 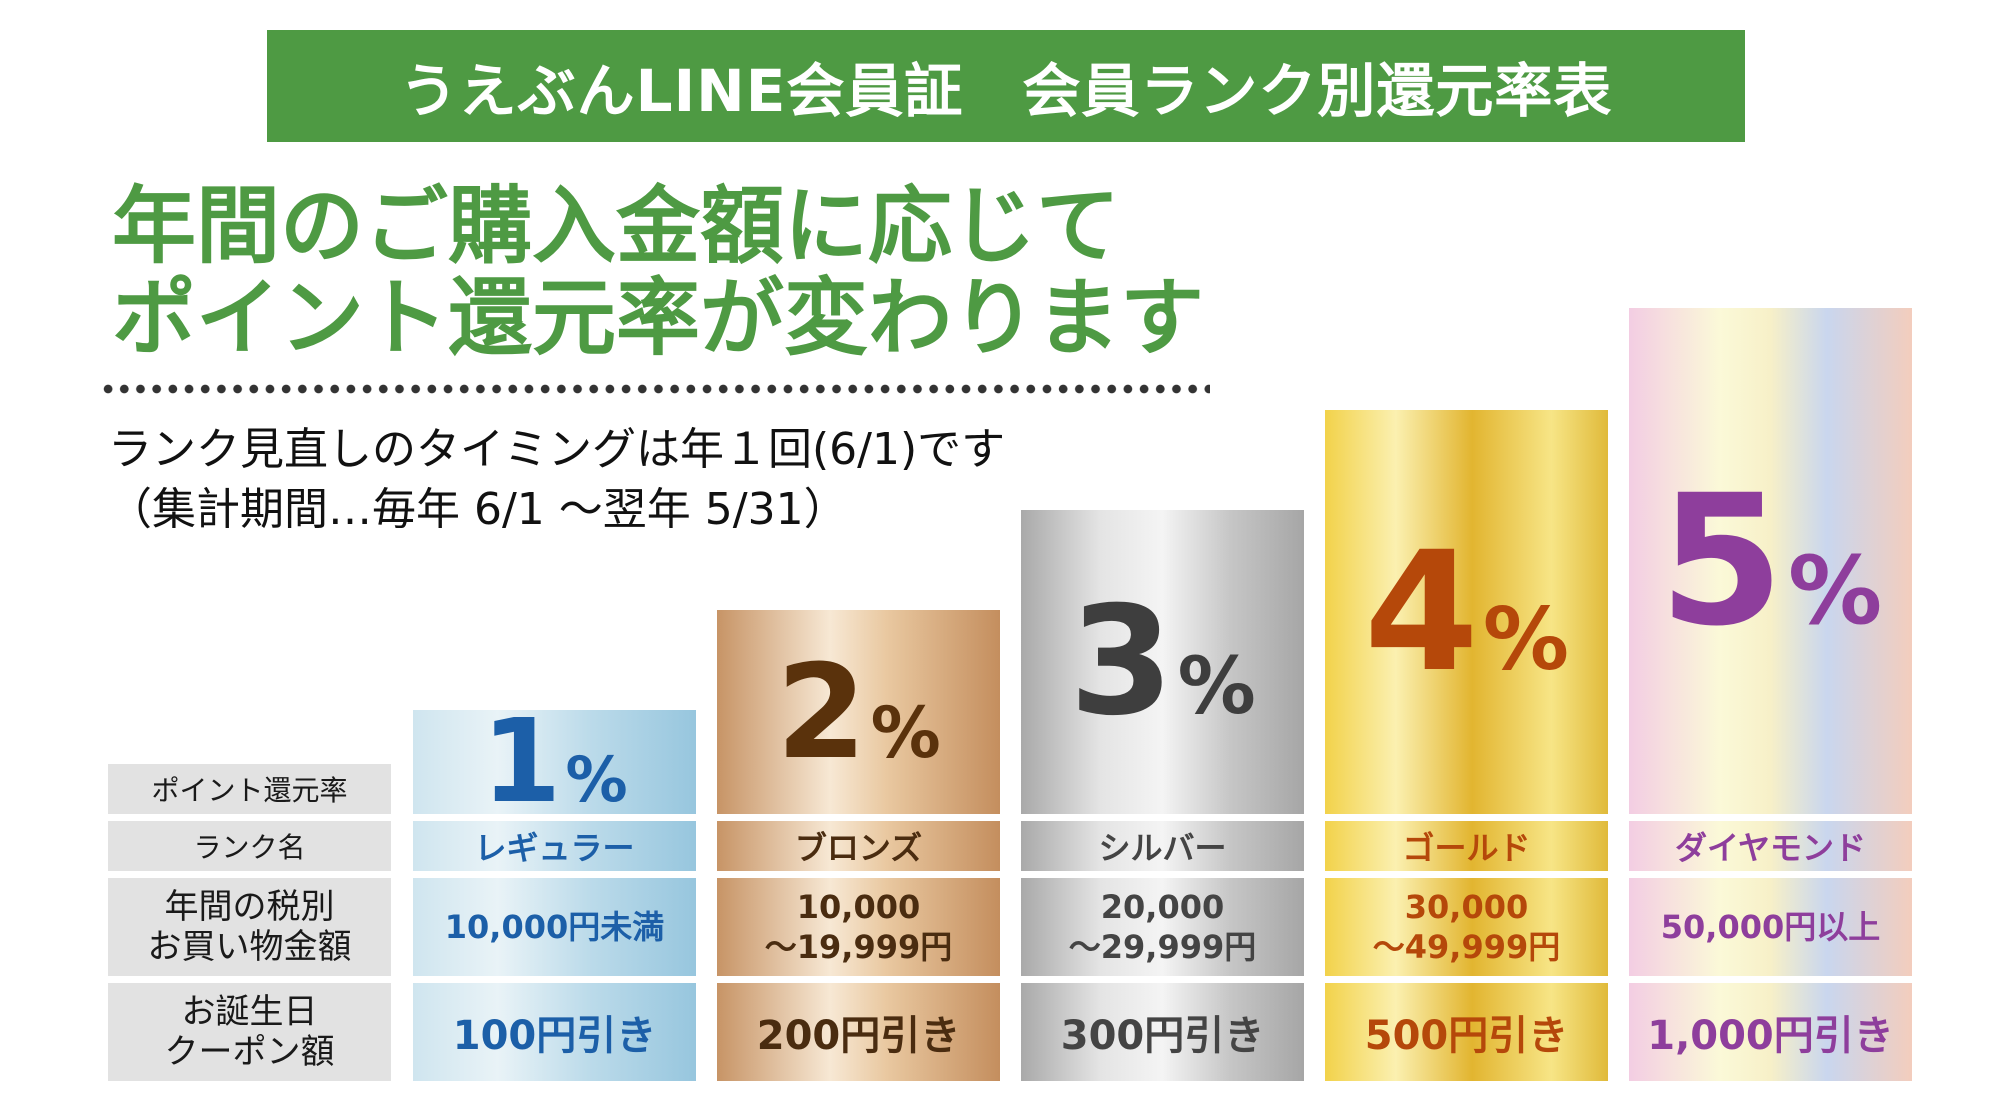 I want to click on rank-column-diamond: 5% ダイヤモンド 50,000円以上 1,000円引き, so click(x=1770, y=694).